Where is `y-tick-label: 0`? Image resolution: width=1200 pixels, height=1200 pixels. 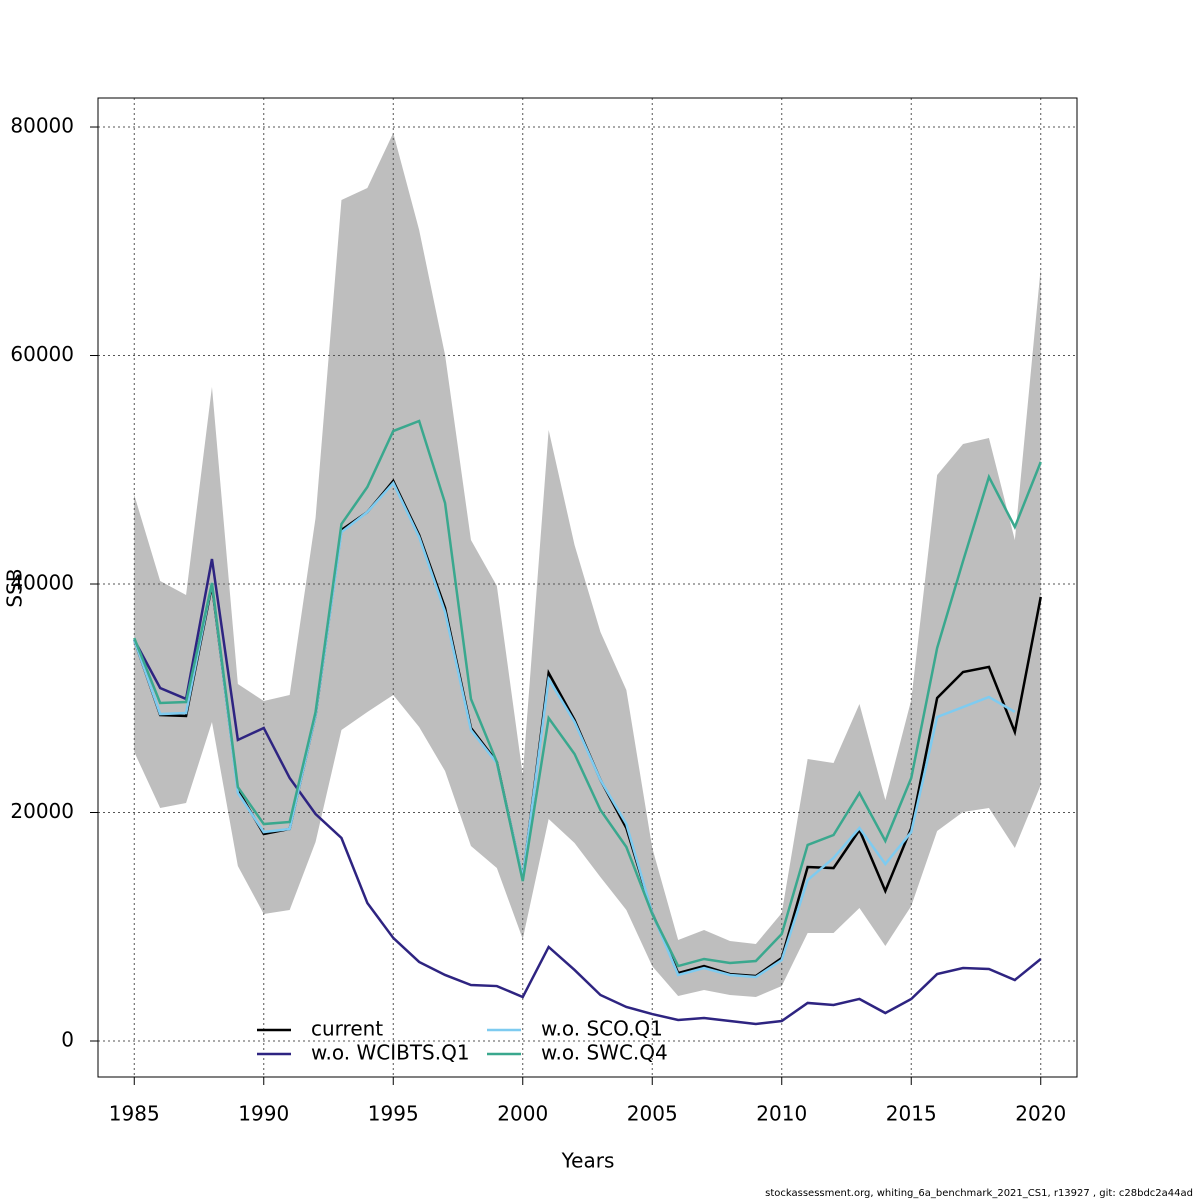 y-tick-label: 0 is located at coordinates (67, 1040).